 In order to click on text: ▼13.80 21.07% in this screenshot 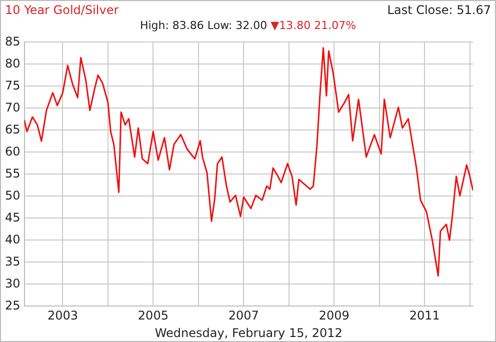, I will do `click(313, 25)`.